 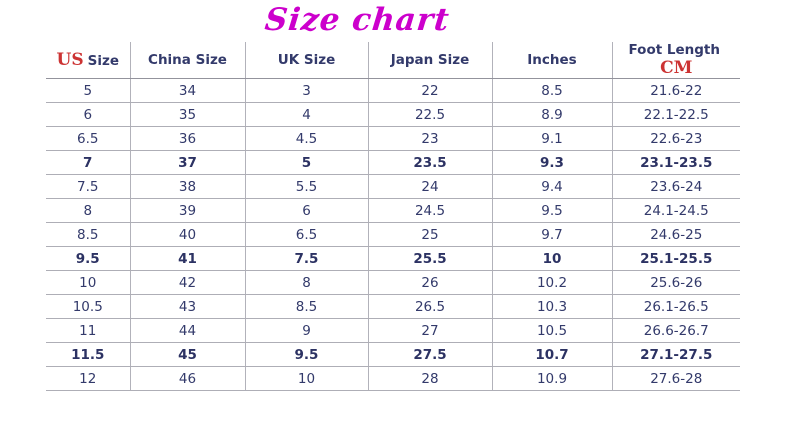 What do you see at coordinates (676, 306) in the screenshot?
I see `size-cell: 26.1-26.5` at bounding box center [676, 306].